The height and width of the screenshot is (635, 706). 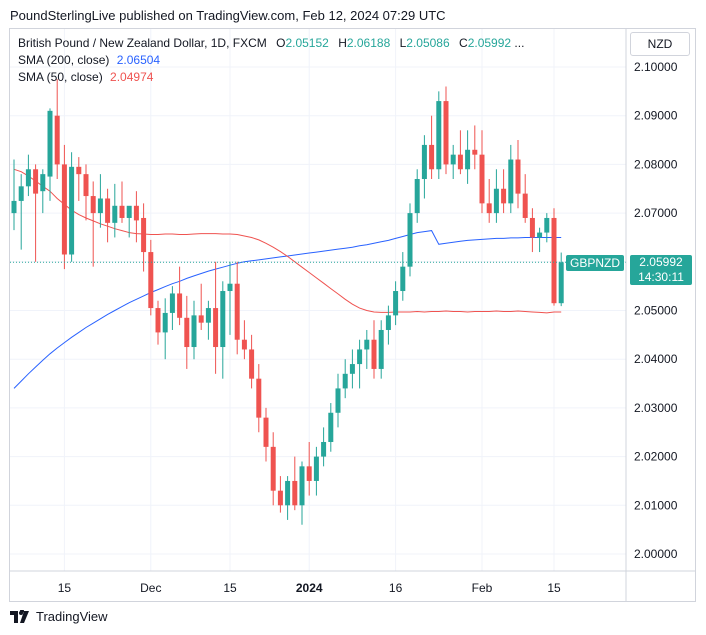 I want to click on low-value: 2.05086, so click(x=428, y=43).